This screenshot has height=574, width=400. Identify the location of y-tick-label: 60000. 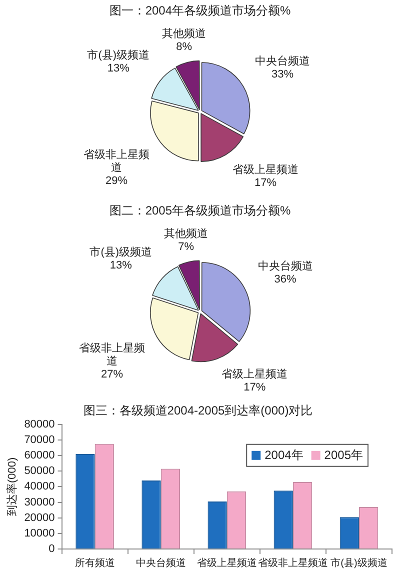
(39, 456).